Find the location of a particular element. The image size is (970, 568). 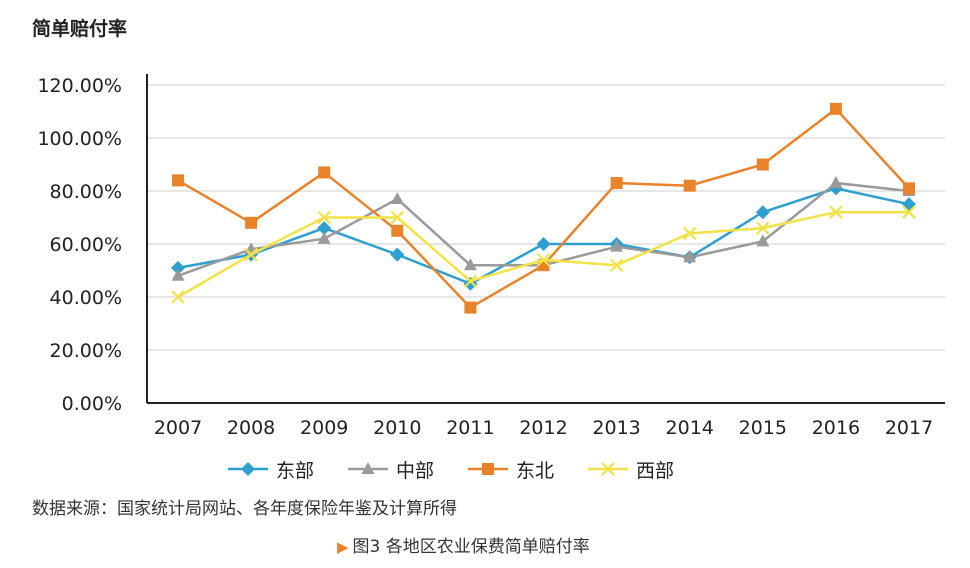

legend-item: 中部 is located at coordinates (391, 469).